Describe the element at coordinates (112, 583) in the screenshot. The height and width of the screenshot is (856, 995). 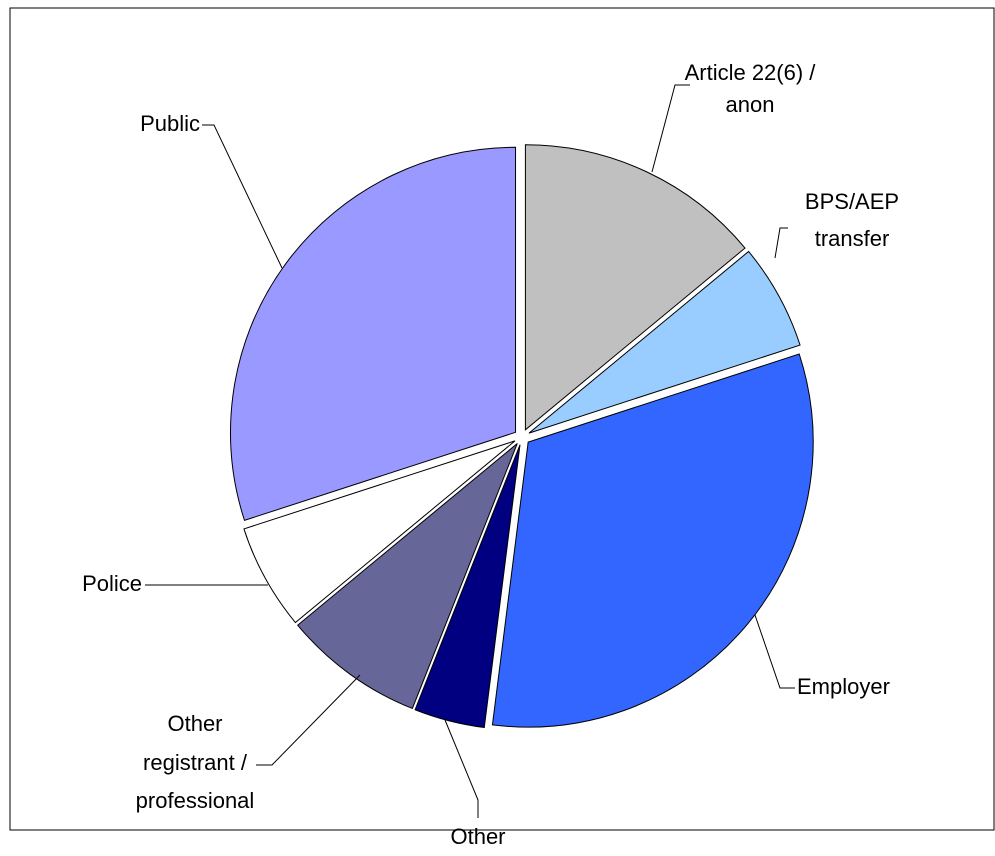
I see `slice-label: Police` at that location.